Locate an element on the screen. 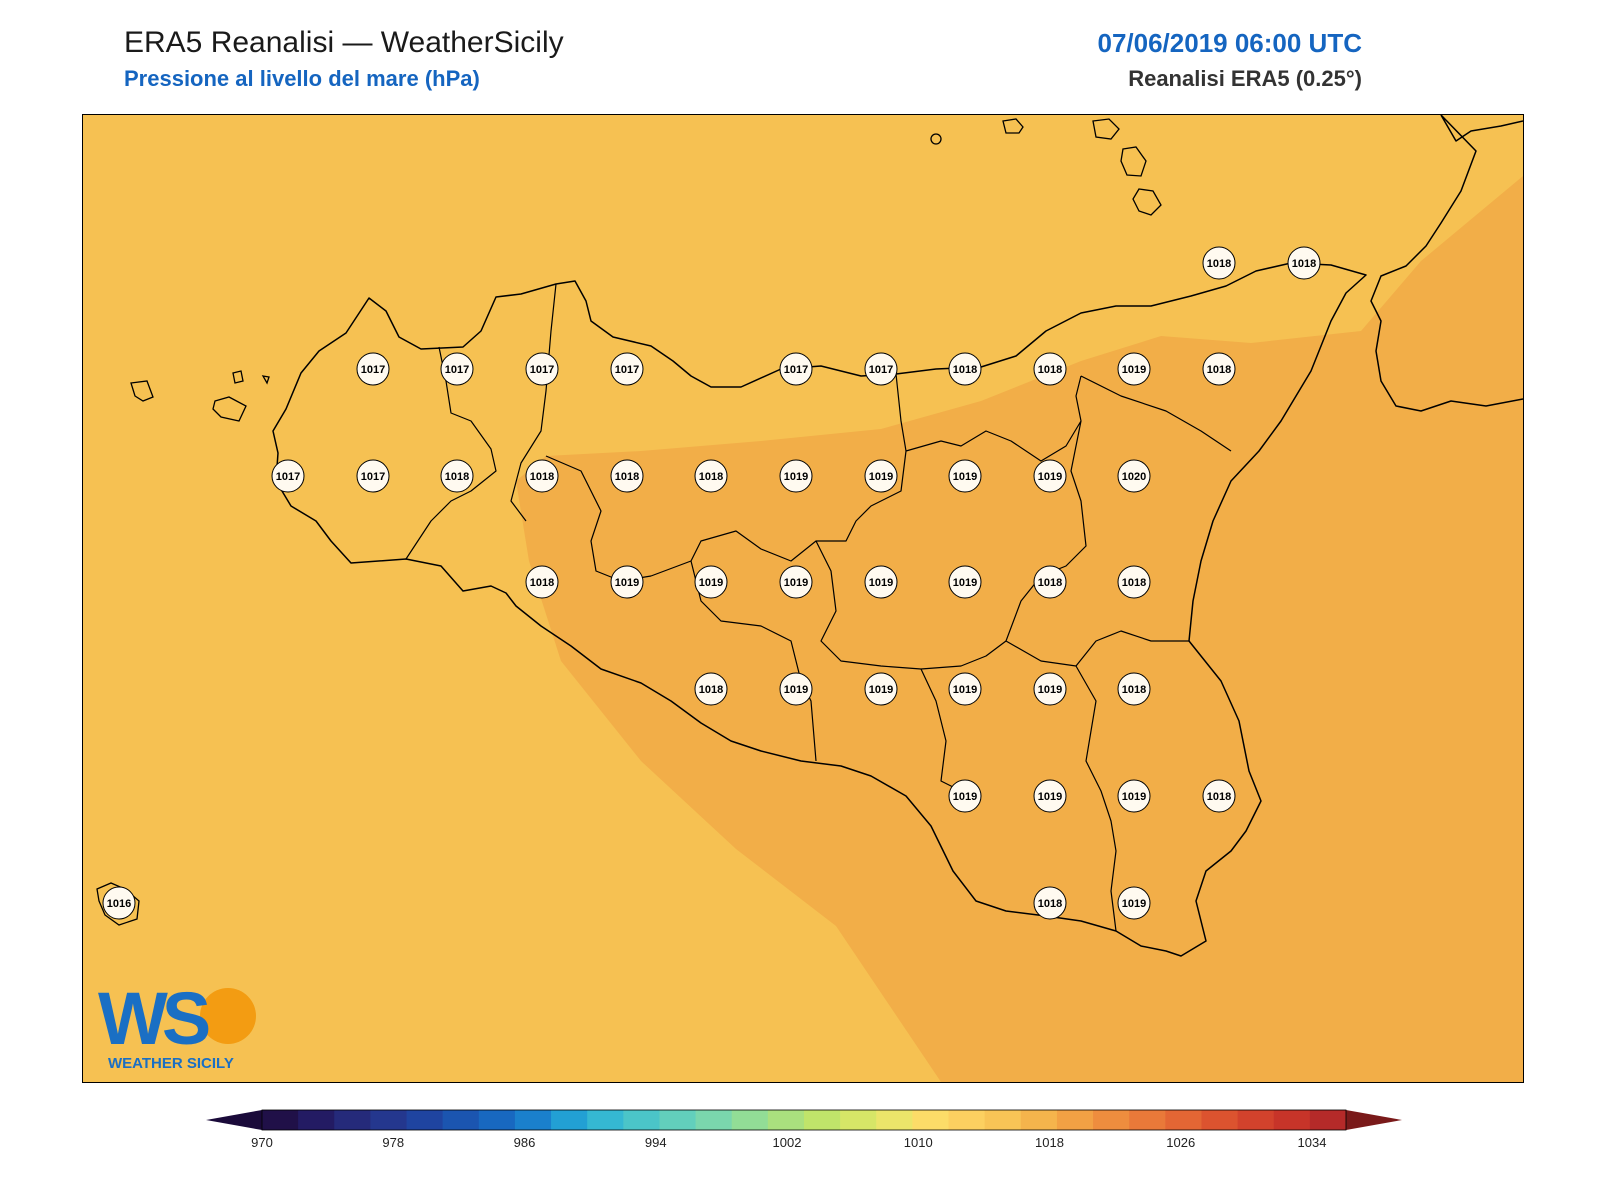 This screenshot has height=1200, width=1600. colorbar-tick-label: 970 is located at coordinates (262, 1142).